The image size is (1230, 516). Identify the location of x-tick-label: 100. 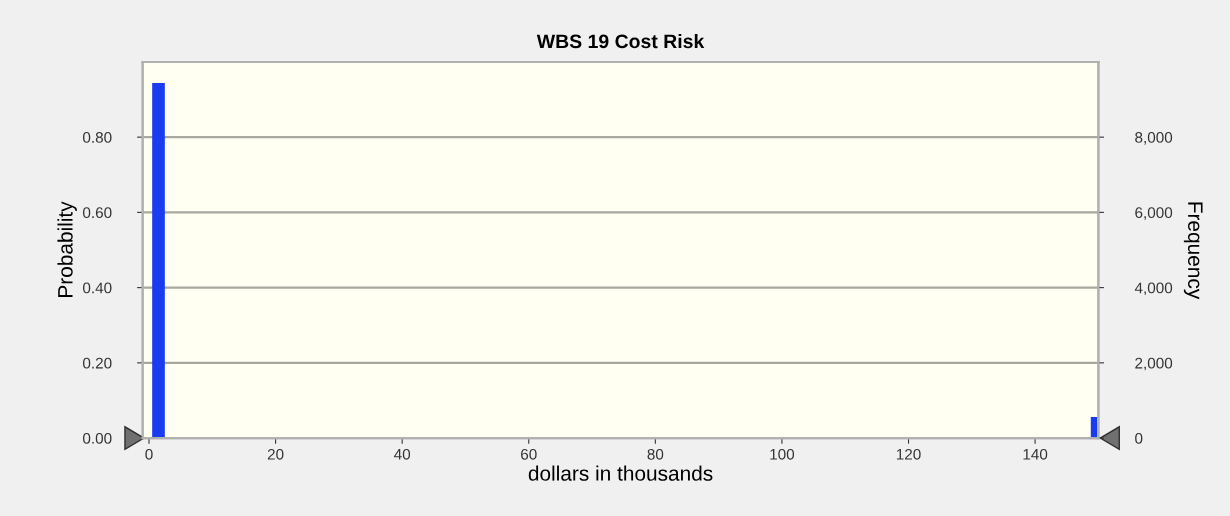
(782, 454).